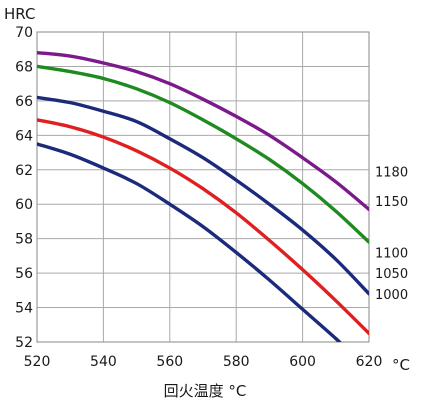 This screenshot has height=408, width=426. Describe the element at coordinates (205, 391) in the screenshot. I see `x-axis-label: 回火温度 °C` at that location.